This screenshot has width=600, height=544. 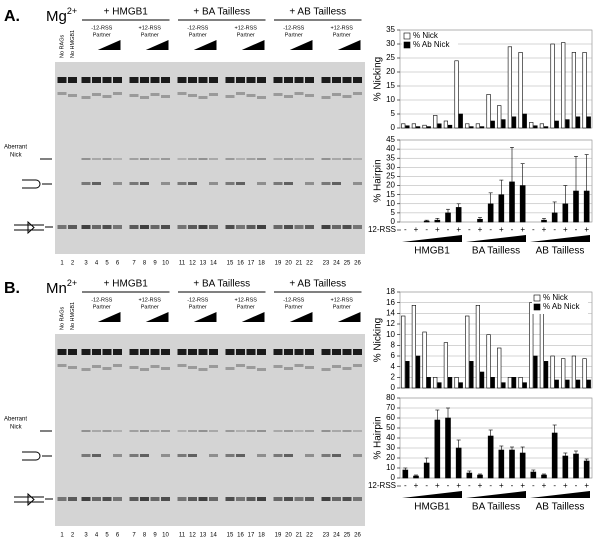 I want to click on ion: Mn, so click(x=56, y=288).